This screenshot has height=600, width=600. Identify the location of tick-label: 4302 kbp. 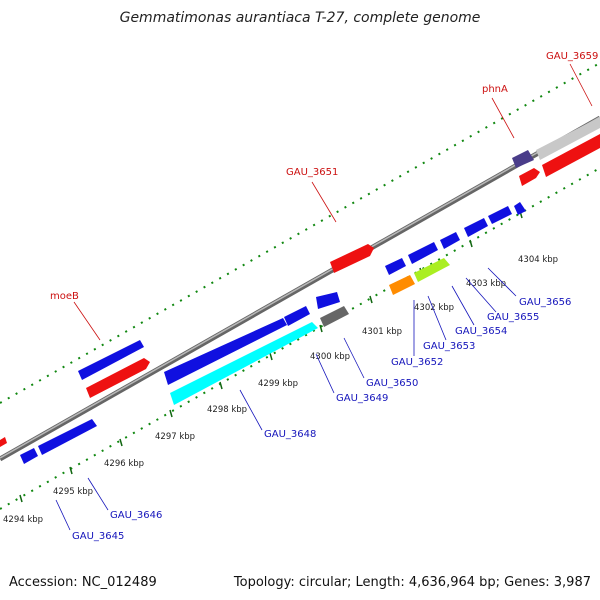
(434, 308).